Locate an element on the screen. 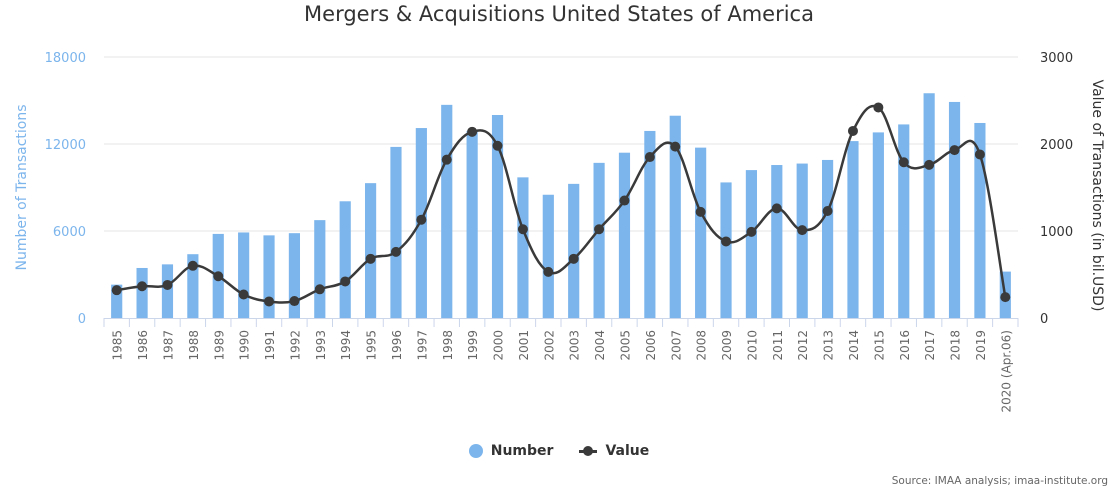  x-tick-label: 1998 is located at coordinates (448, 345).